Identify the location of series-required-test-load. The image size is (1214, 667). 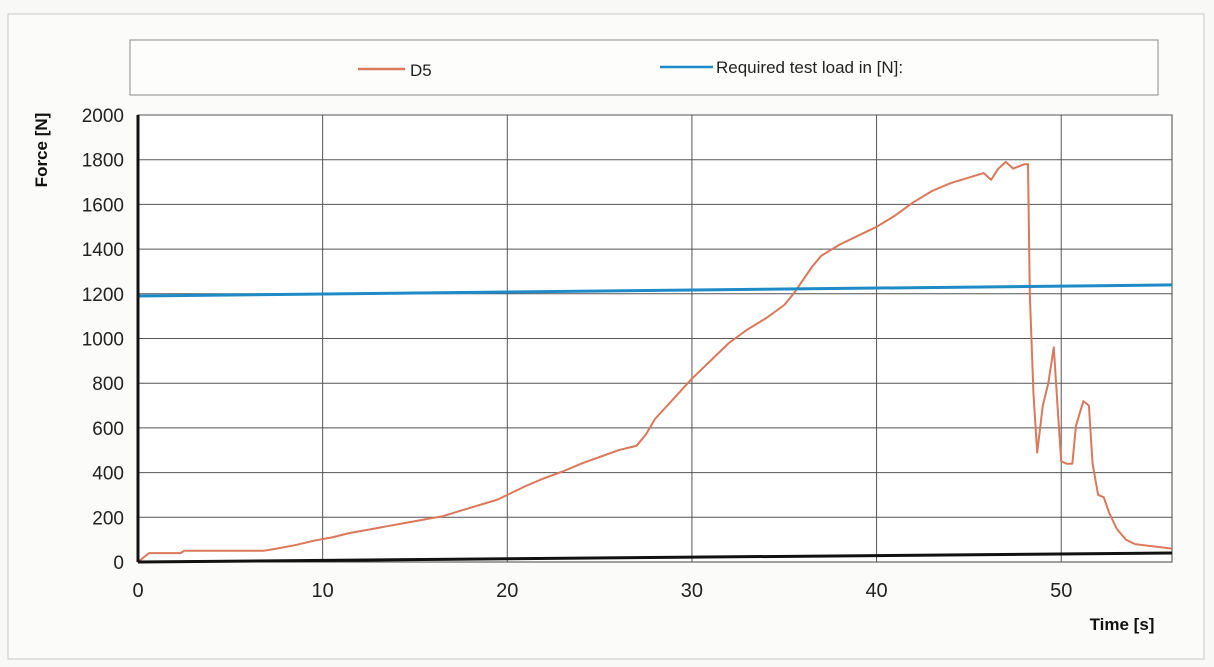
(655, 290).